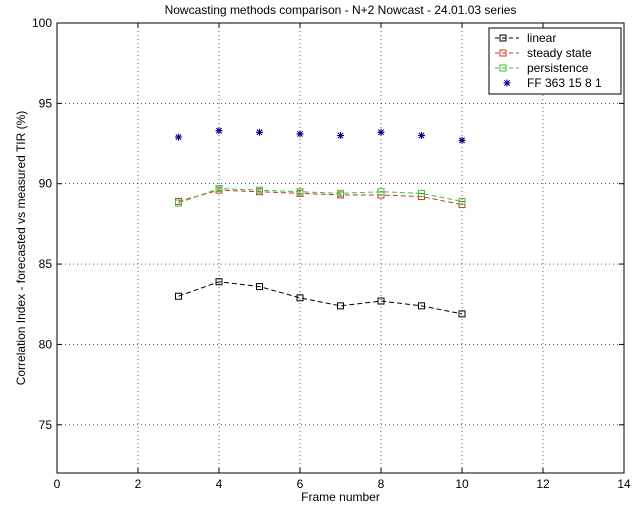  Describe the element at coordinates (543, 484) in the screenshot. I see `x-tick-label: 12` at that location.